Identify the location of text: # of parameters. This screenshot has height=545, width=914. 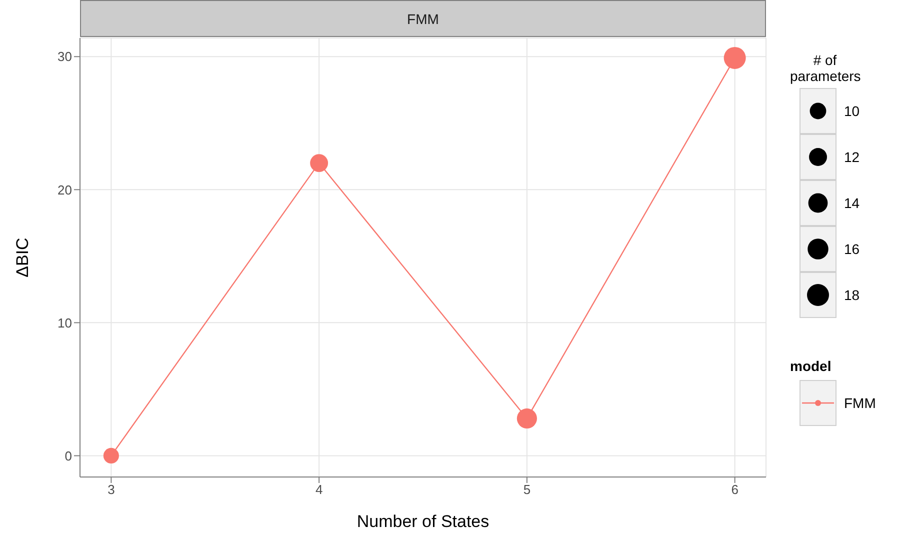
(825, 68).